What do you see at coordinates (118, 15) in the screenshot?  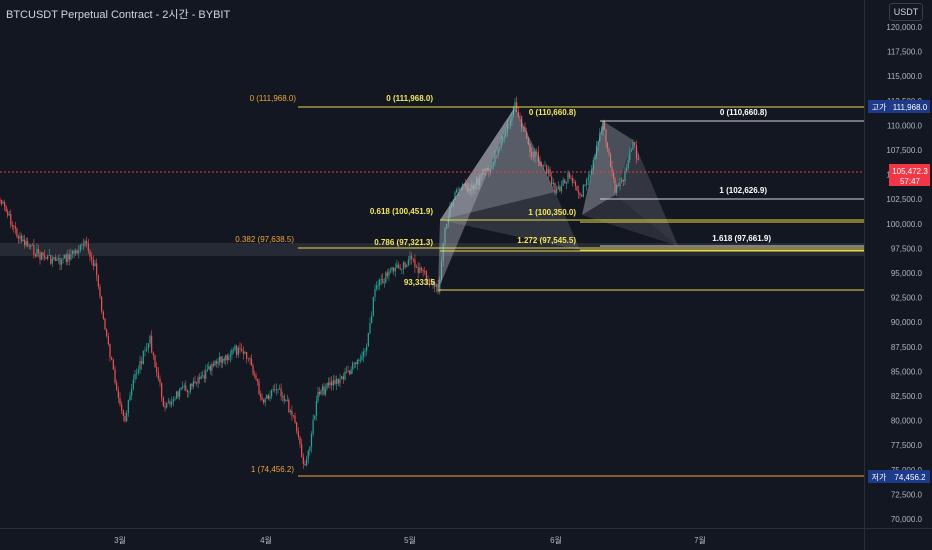 I see `chart-title: BTCUSDT Perpetual Contract - 2시간 - BYBIT` at bounding box center [118, 15].